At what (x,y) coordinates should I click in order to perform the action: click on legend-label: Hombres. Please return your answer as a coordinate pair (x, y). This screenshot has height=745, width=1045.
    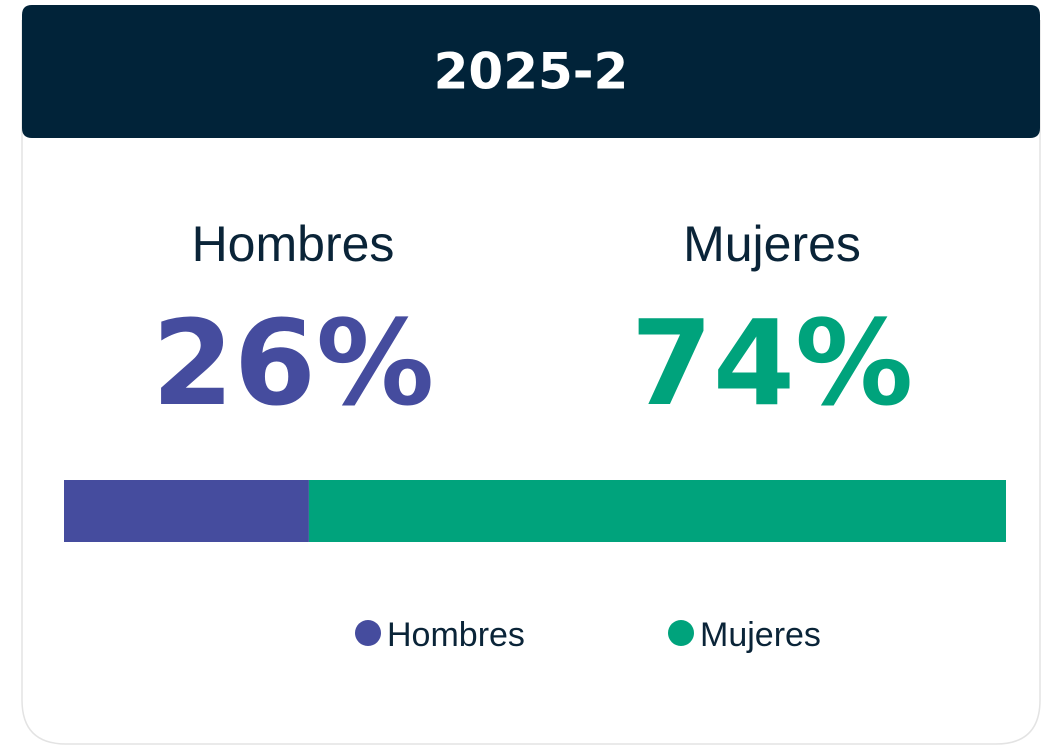
    Looking at the image, I should click on (456, 635).